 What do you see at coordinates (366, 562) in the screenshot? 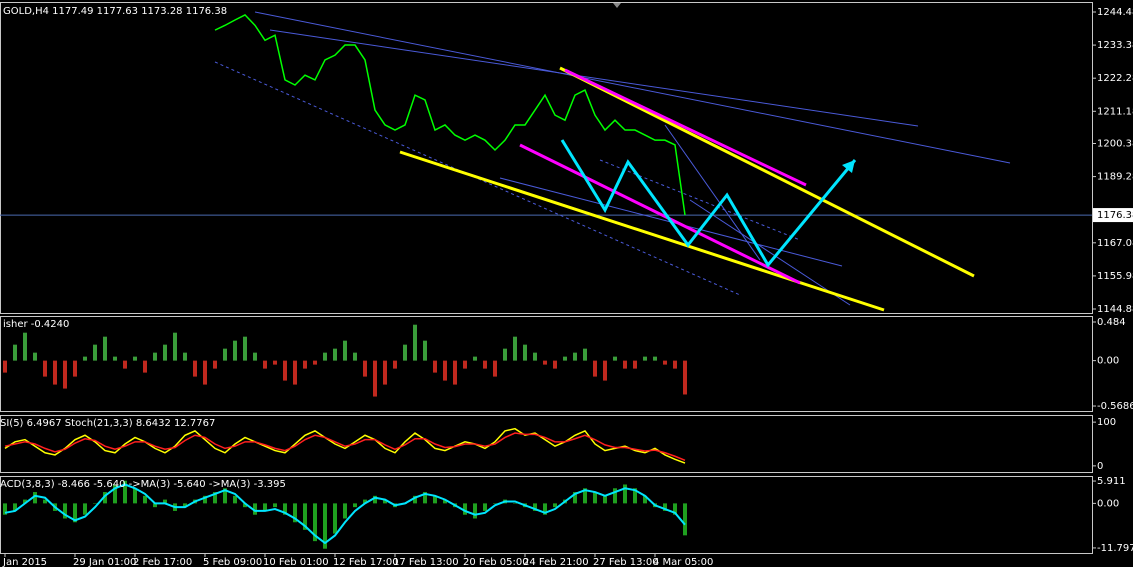
I see `x-tick-label: 12 Feb 17:00` at bounding box center [366, 562].